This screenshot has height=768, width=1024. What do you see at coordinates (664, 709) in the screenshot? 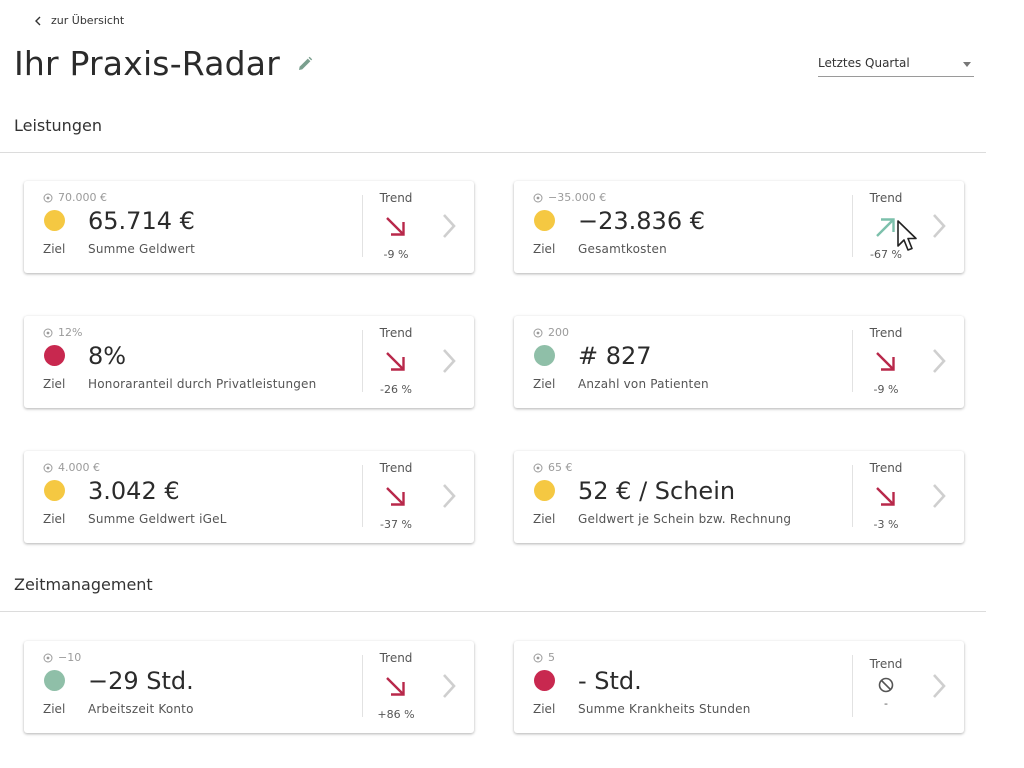
I see `kpi-label: Summe Krankheits Stunden` at bounding box center [664, 709].